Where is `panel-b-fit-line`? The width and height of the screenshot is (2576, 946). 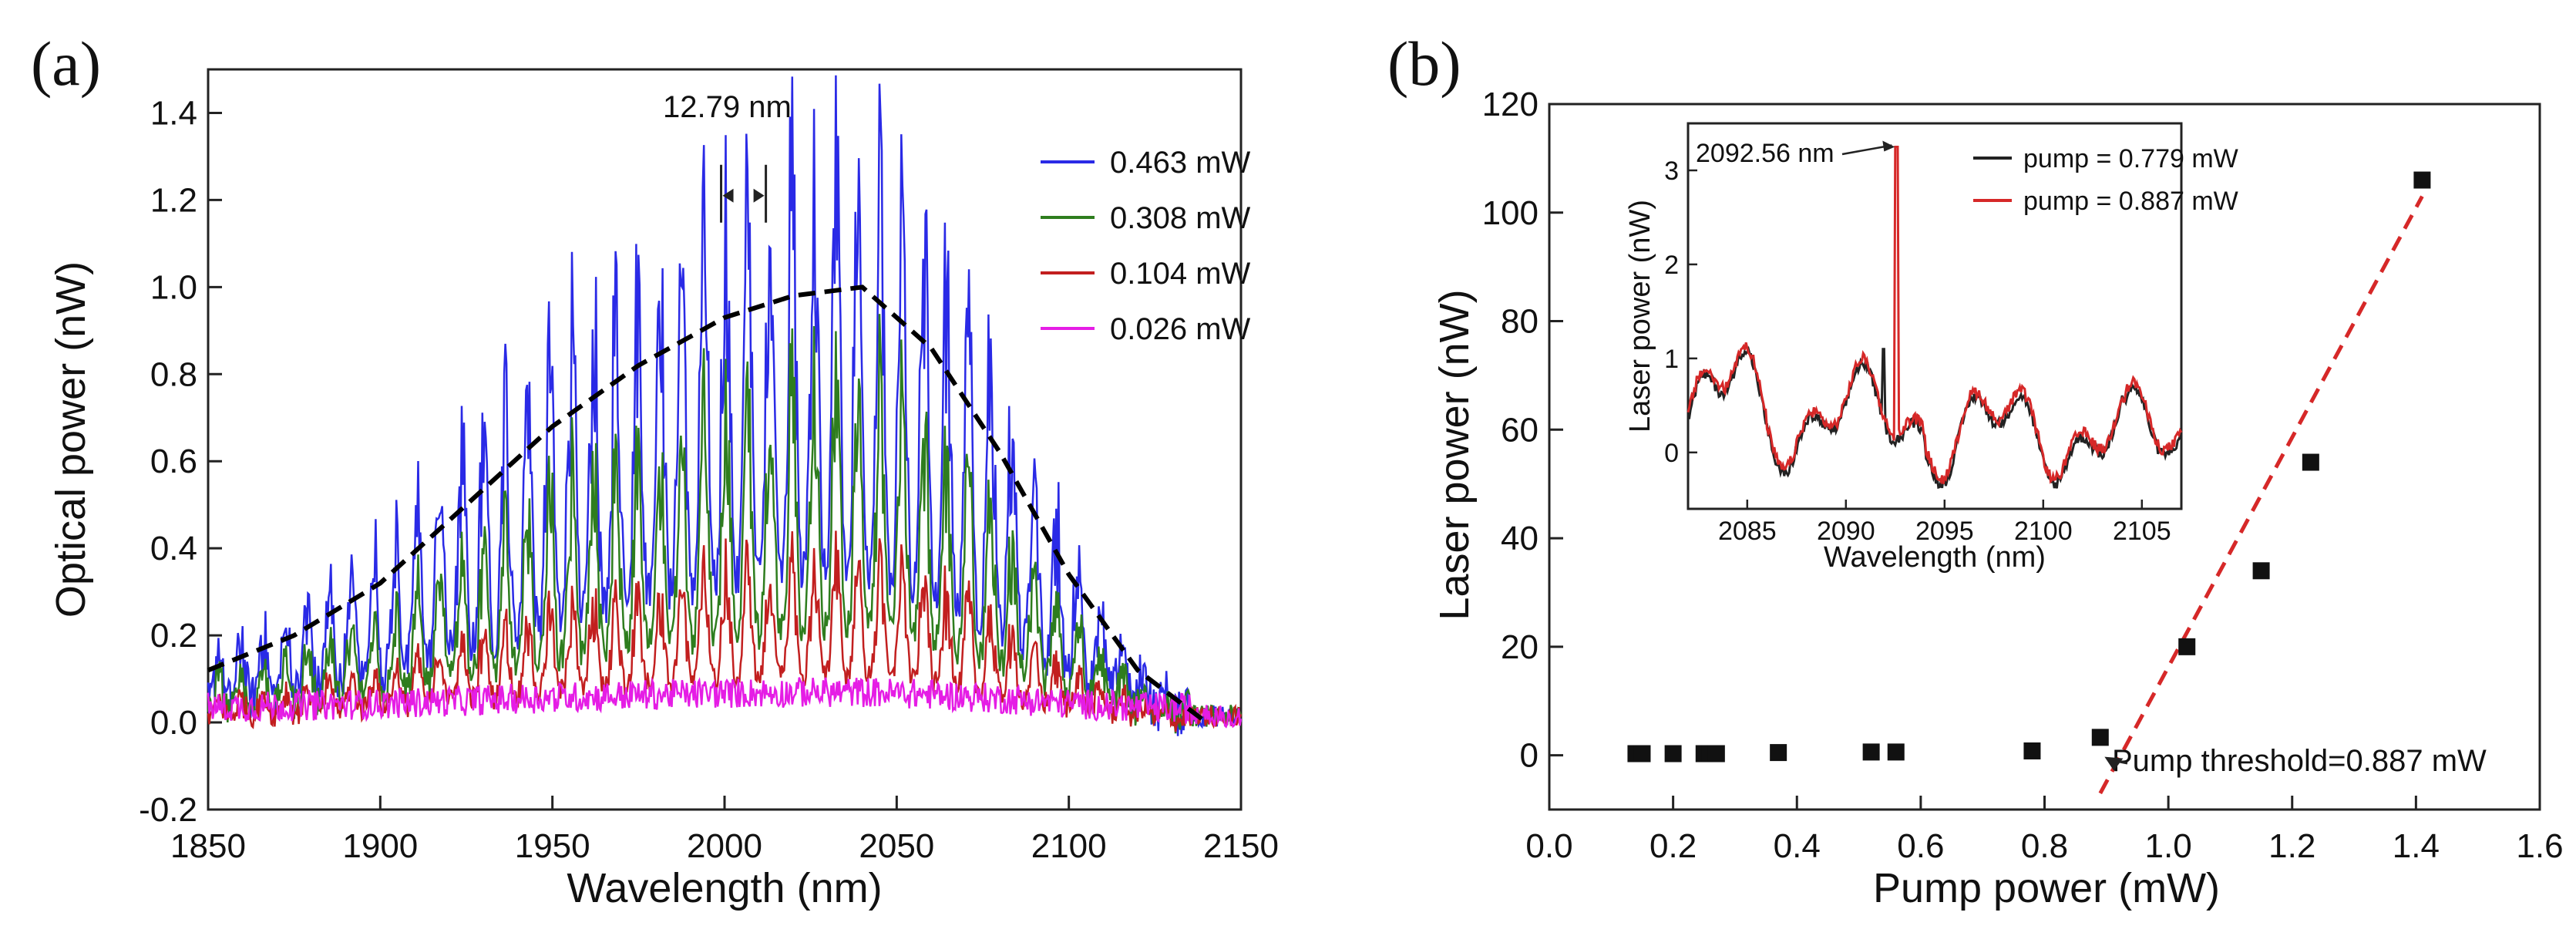 panel-b-fit-line is located at coordinates (2261, 495).